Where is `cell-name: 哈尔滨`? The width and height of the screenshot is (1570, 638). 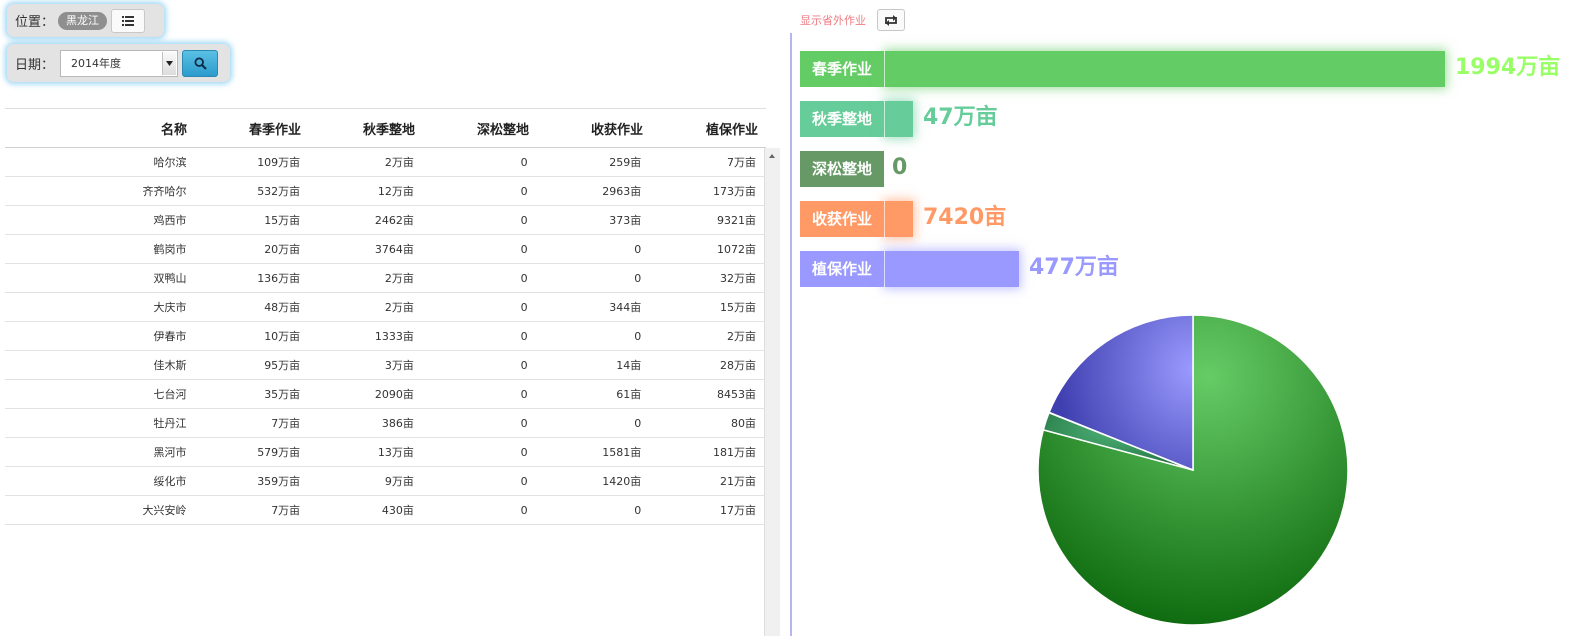
cell-name: 哈尔滨 is located at coordinates (170, 162).